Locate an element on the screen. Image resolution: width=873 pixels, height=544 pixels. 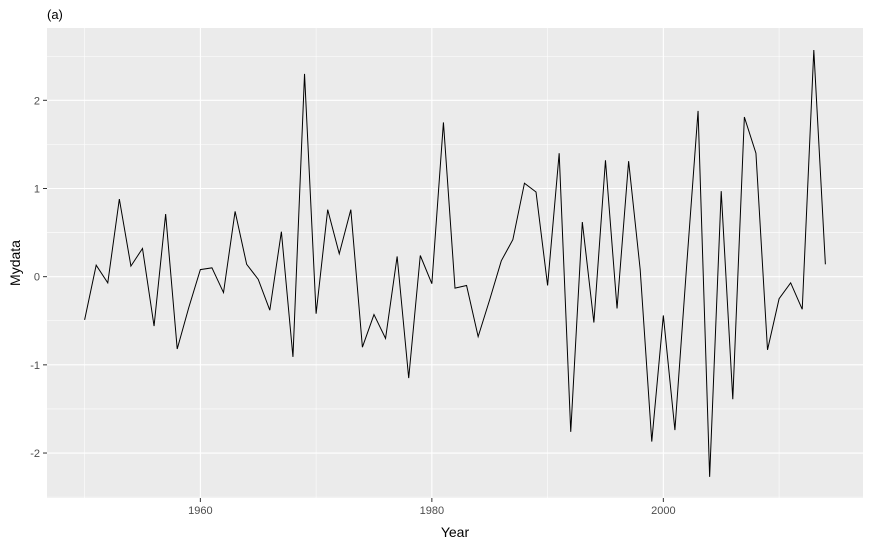
chart-tag: (a) is located at coordinates (55, 14).